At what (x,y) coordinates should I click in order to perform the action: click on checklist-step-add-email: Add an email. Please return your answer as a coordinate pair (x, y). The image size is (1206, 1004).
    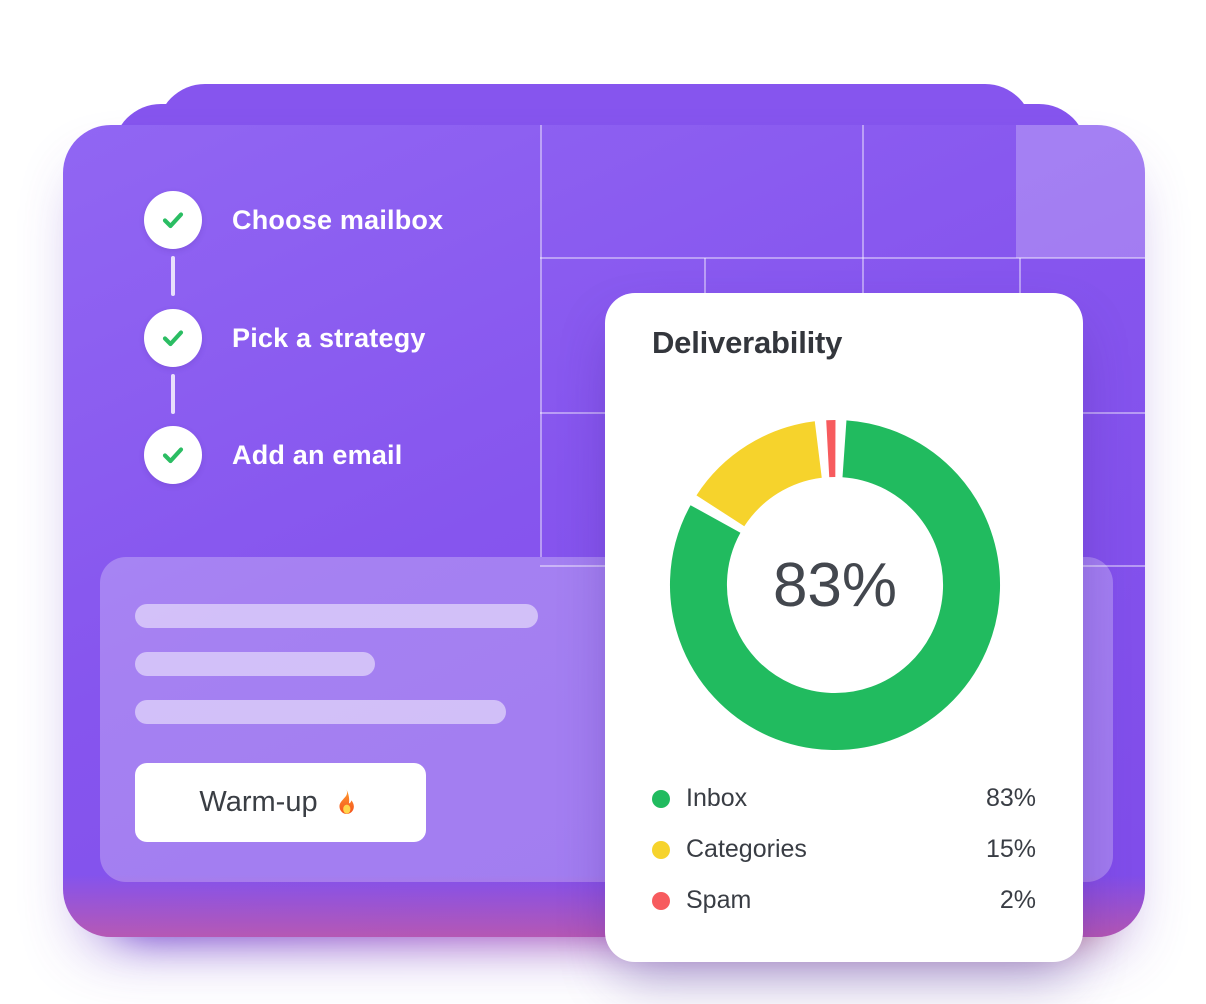
    Looking at the image, I should click on (273, 455).